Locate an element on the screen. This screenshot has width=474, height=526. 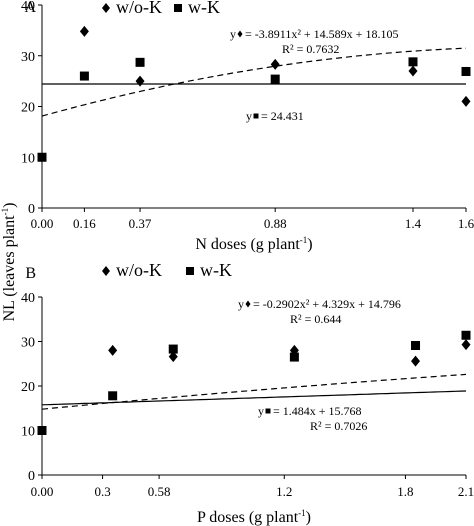
equation-text: = 24.431 is located at coordinates (282, 116).